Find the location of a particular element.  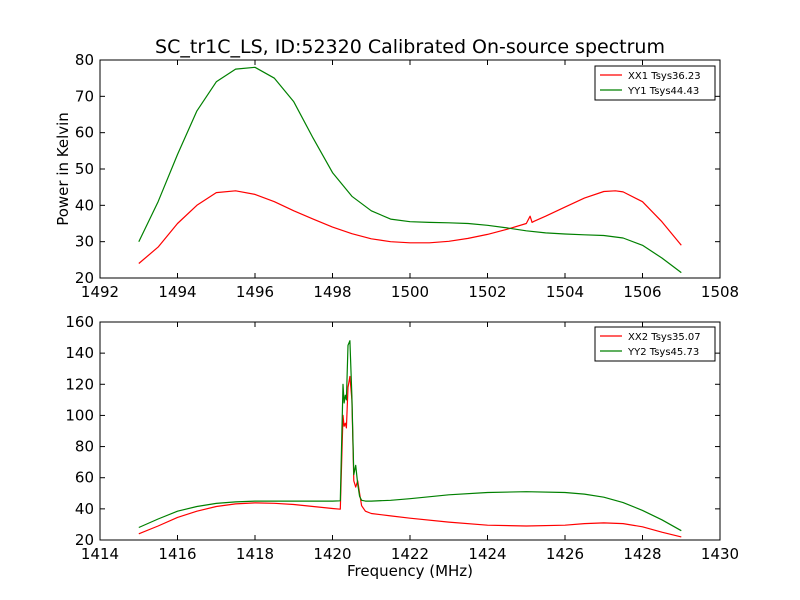

y-tick-label: 140 is located at coordinates (79, 353).